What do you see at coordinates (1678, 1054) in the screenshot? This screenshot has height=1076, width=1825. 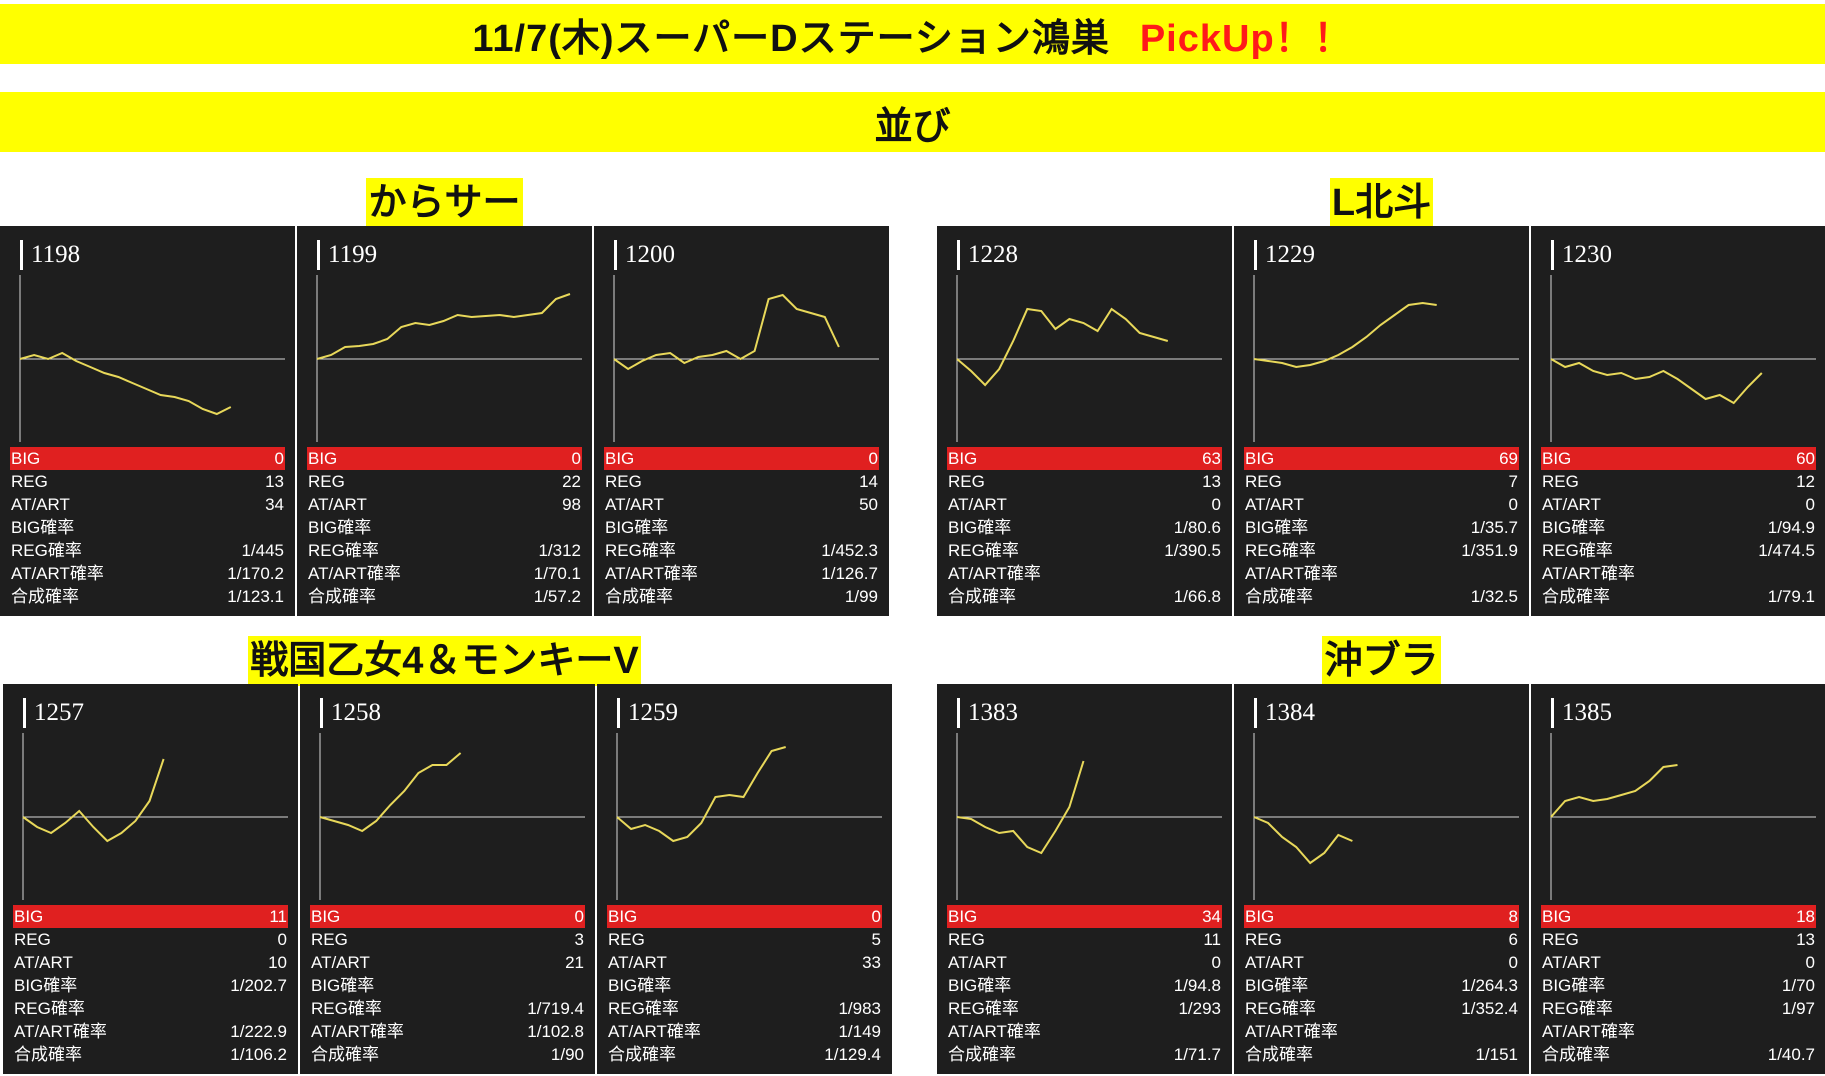 I see `stat-row: 合成確率 1/40.7` at bounding box center [1678, 1054].